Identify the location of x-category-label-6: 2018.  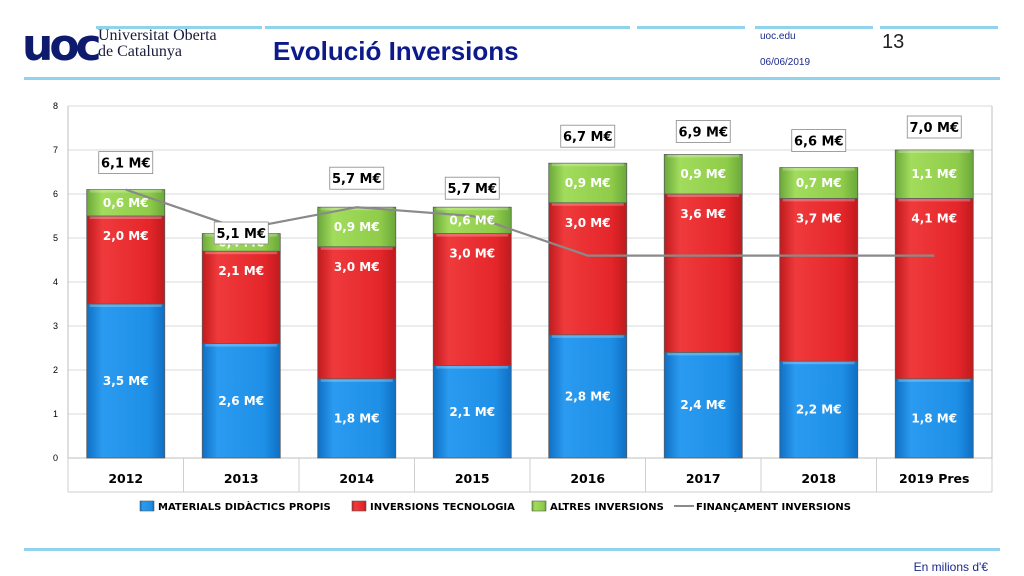
(818, 478).